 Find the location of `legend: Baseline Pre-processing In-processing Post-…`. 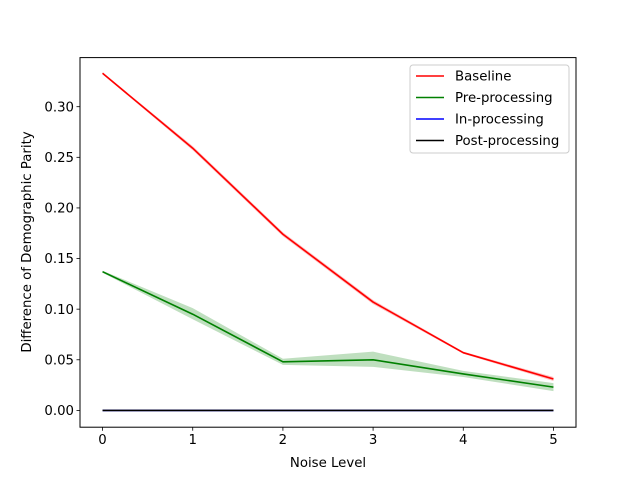

legend: Baseline Pre-processing In-processing Post-… is located at coordinates (489, 109).